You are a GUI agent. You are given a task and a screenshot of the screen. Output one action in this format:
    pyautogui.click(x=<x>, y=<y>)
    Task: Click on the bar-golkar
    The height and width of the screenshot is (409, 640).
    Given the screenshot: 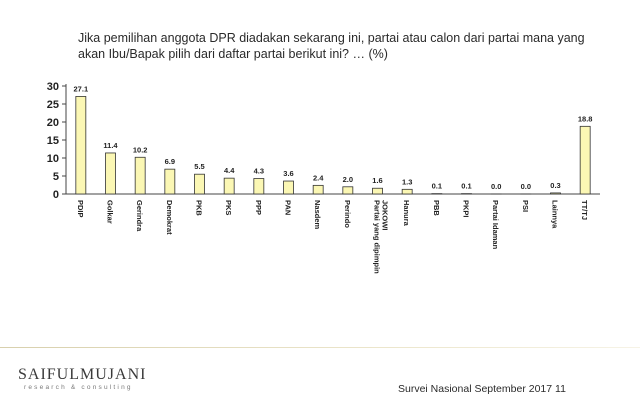 What is the action you would take?
    pyautogui.click(x=110, y=173)
    